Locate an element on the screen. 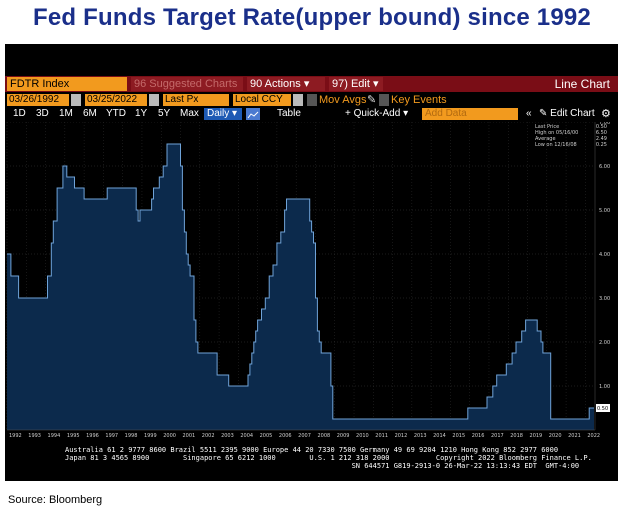 This screenshot has width=624, height=513. range-ytd: YTD is located at coordinates (116, 113).